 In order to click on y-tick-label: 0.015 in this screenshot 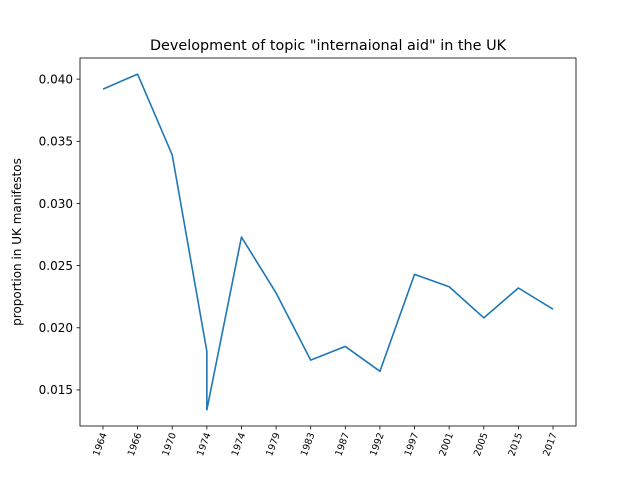, I will do `click(56, 390)`.